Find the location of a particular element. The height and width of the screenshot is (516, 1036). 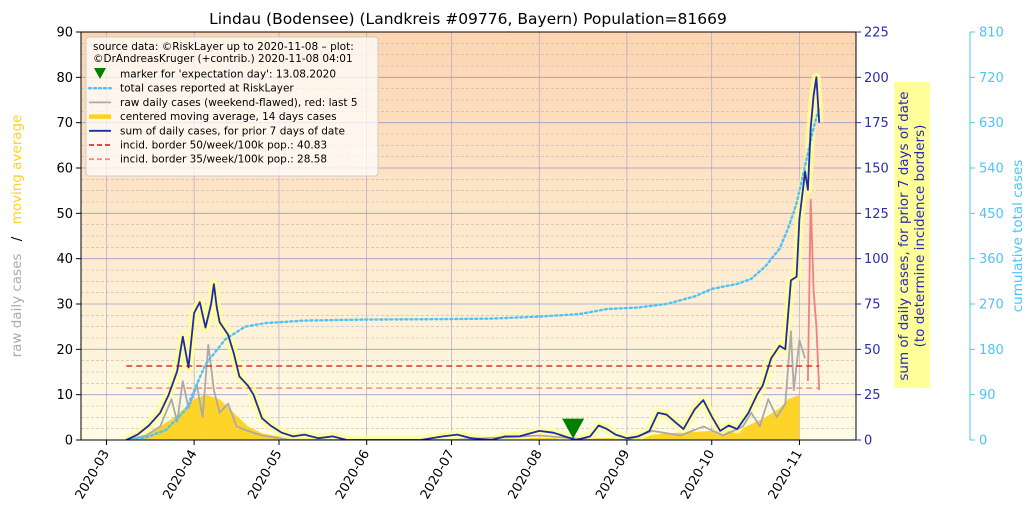

right-axis-sum7-tick-label: 0 is located at coordinates (868, 441).